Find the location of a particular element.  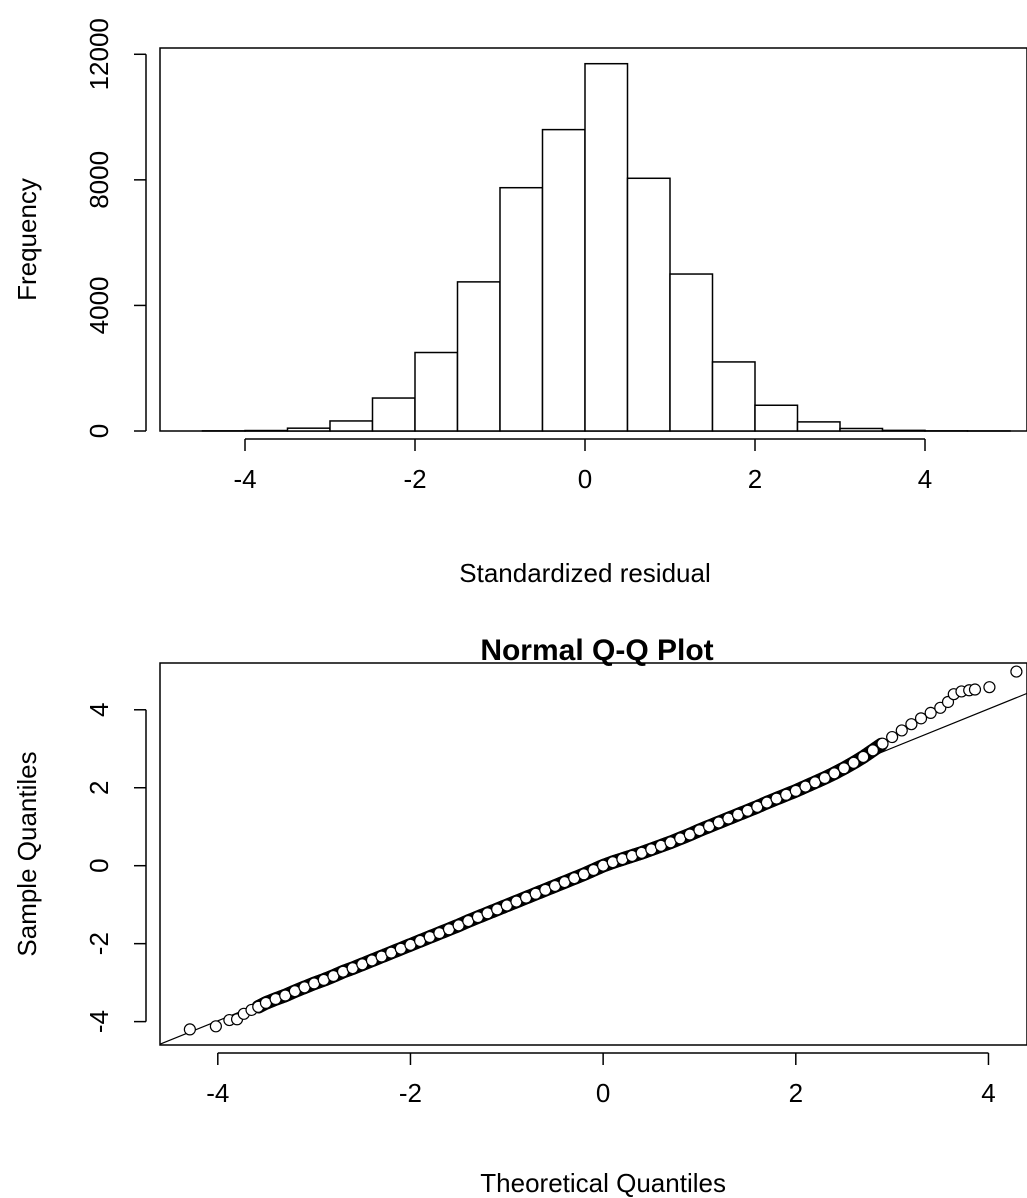

qq-x-axis-title: Theoretical Quantiles is located at coordinates (603, 1183).